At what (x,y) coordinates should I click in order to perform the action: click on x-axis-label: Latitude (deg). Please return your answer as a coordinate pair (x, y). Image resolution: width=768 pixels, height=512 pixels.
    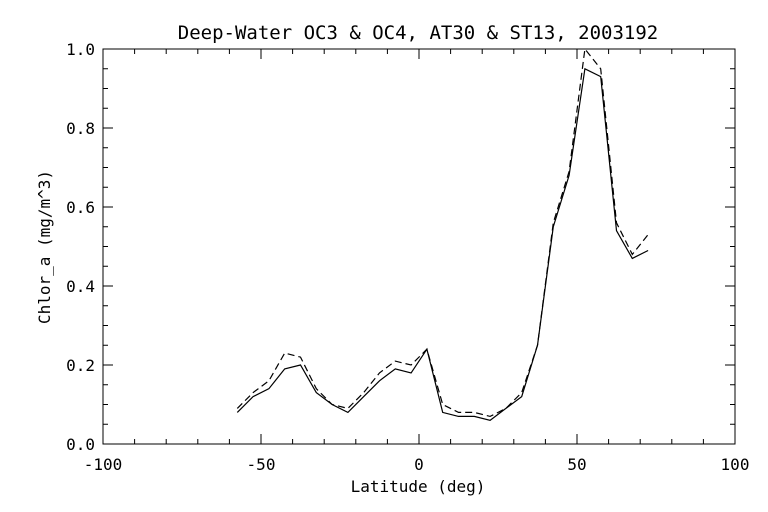
    Looking at the image, I should click on (418, 486).